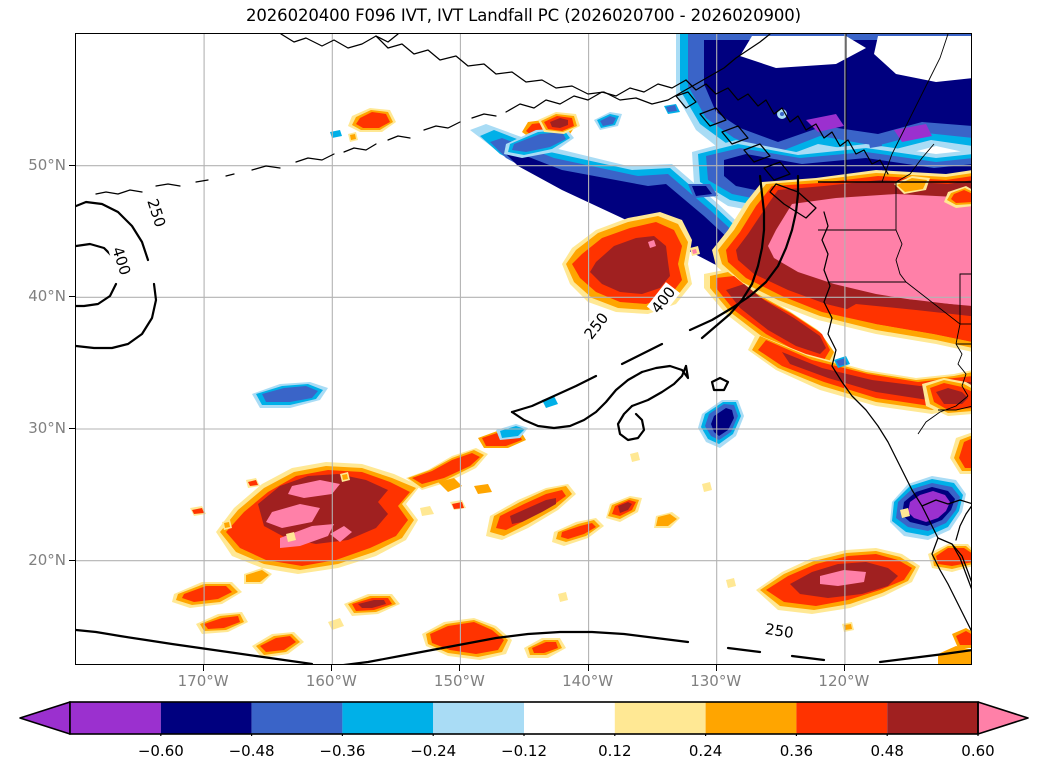  I want to click on xtick-label-160w: 160°W, so click(331, 681).